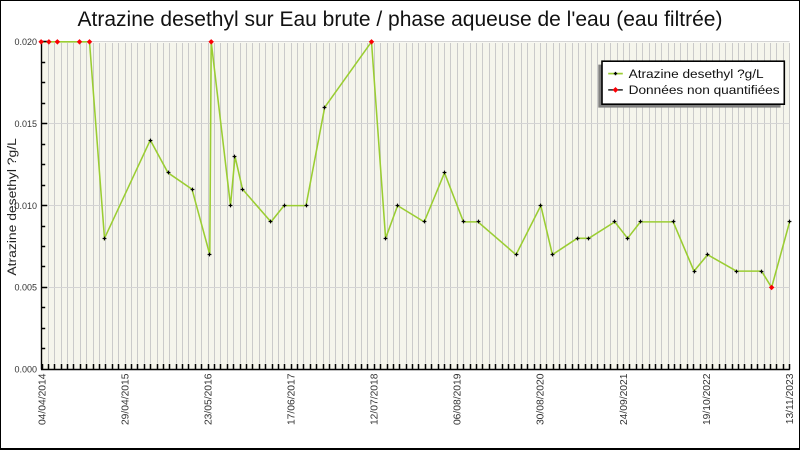  What do you see at coordinates (624, 399) in the screenshot?
I see `svg-text: 24/09/2021` at bounding box center [624, 399].